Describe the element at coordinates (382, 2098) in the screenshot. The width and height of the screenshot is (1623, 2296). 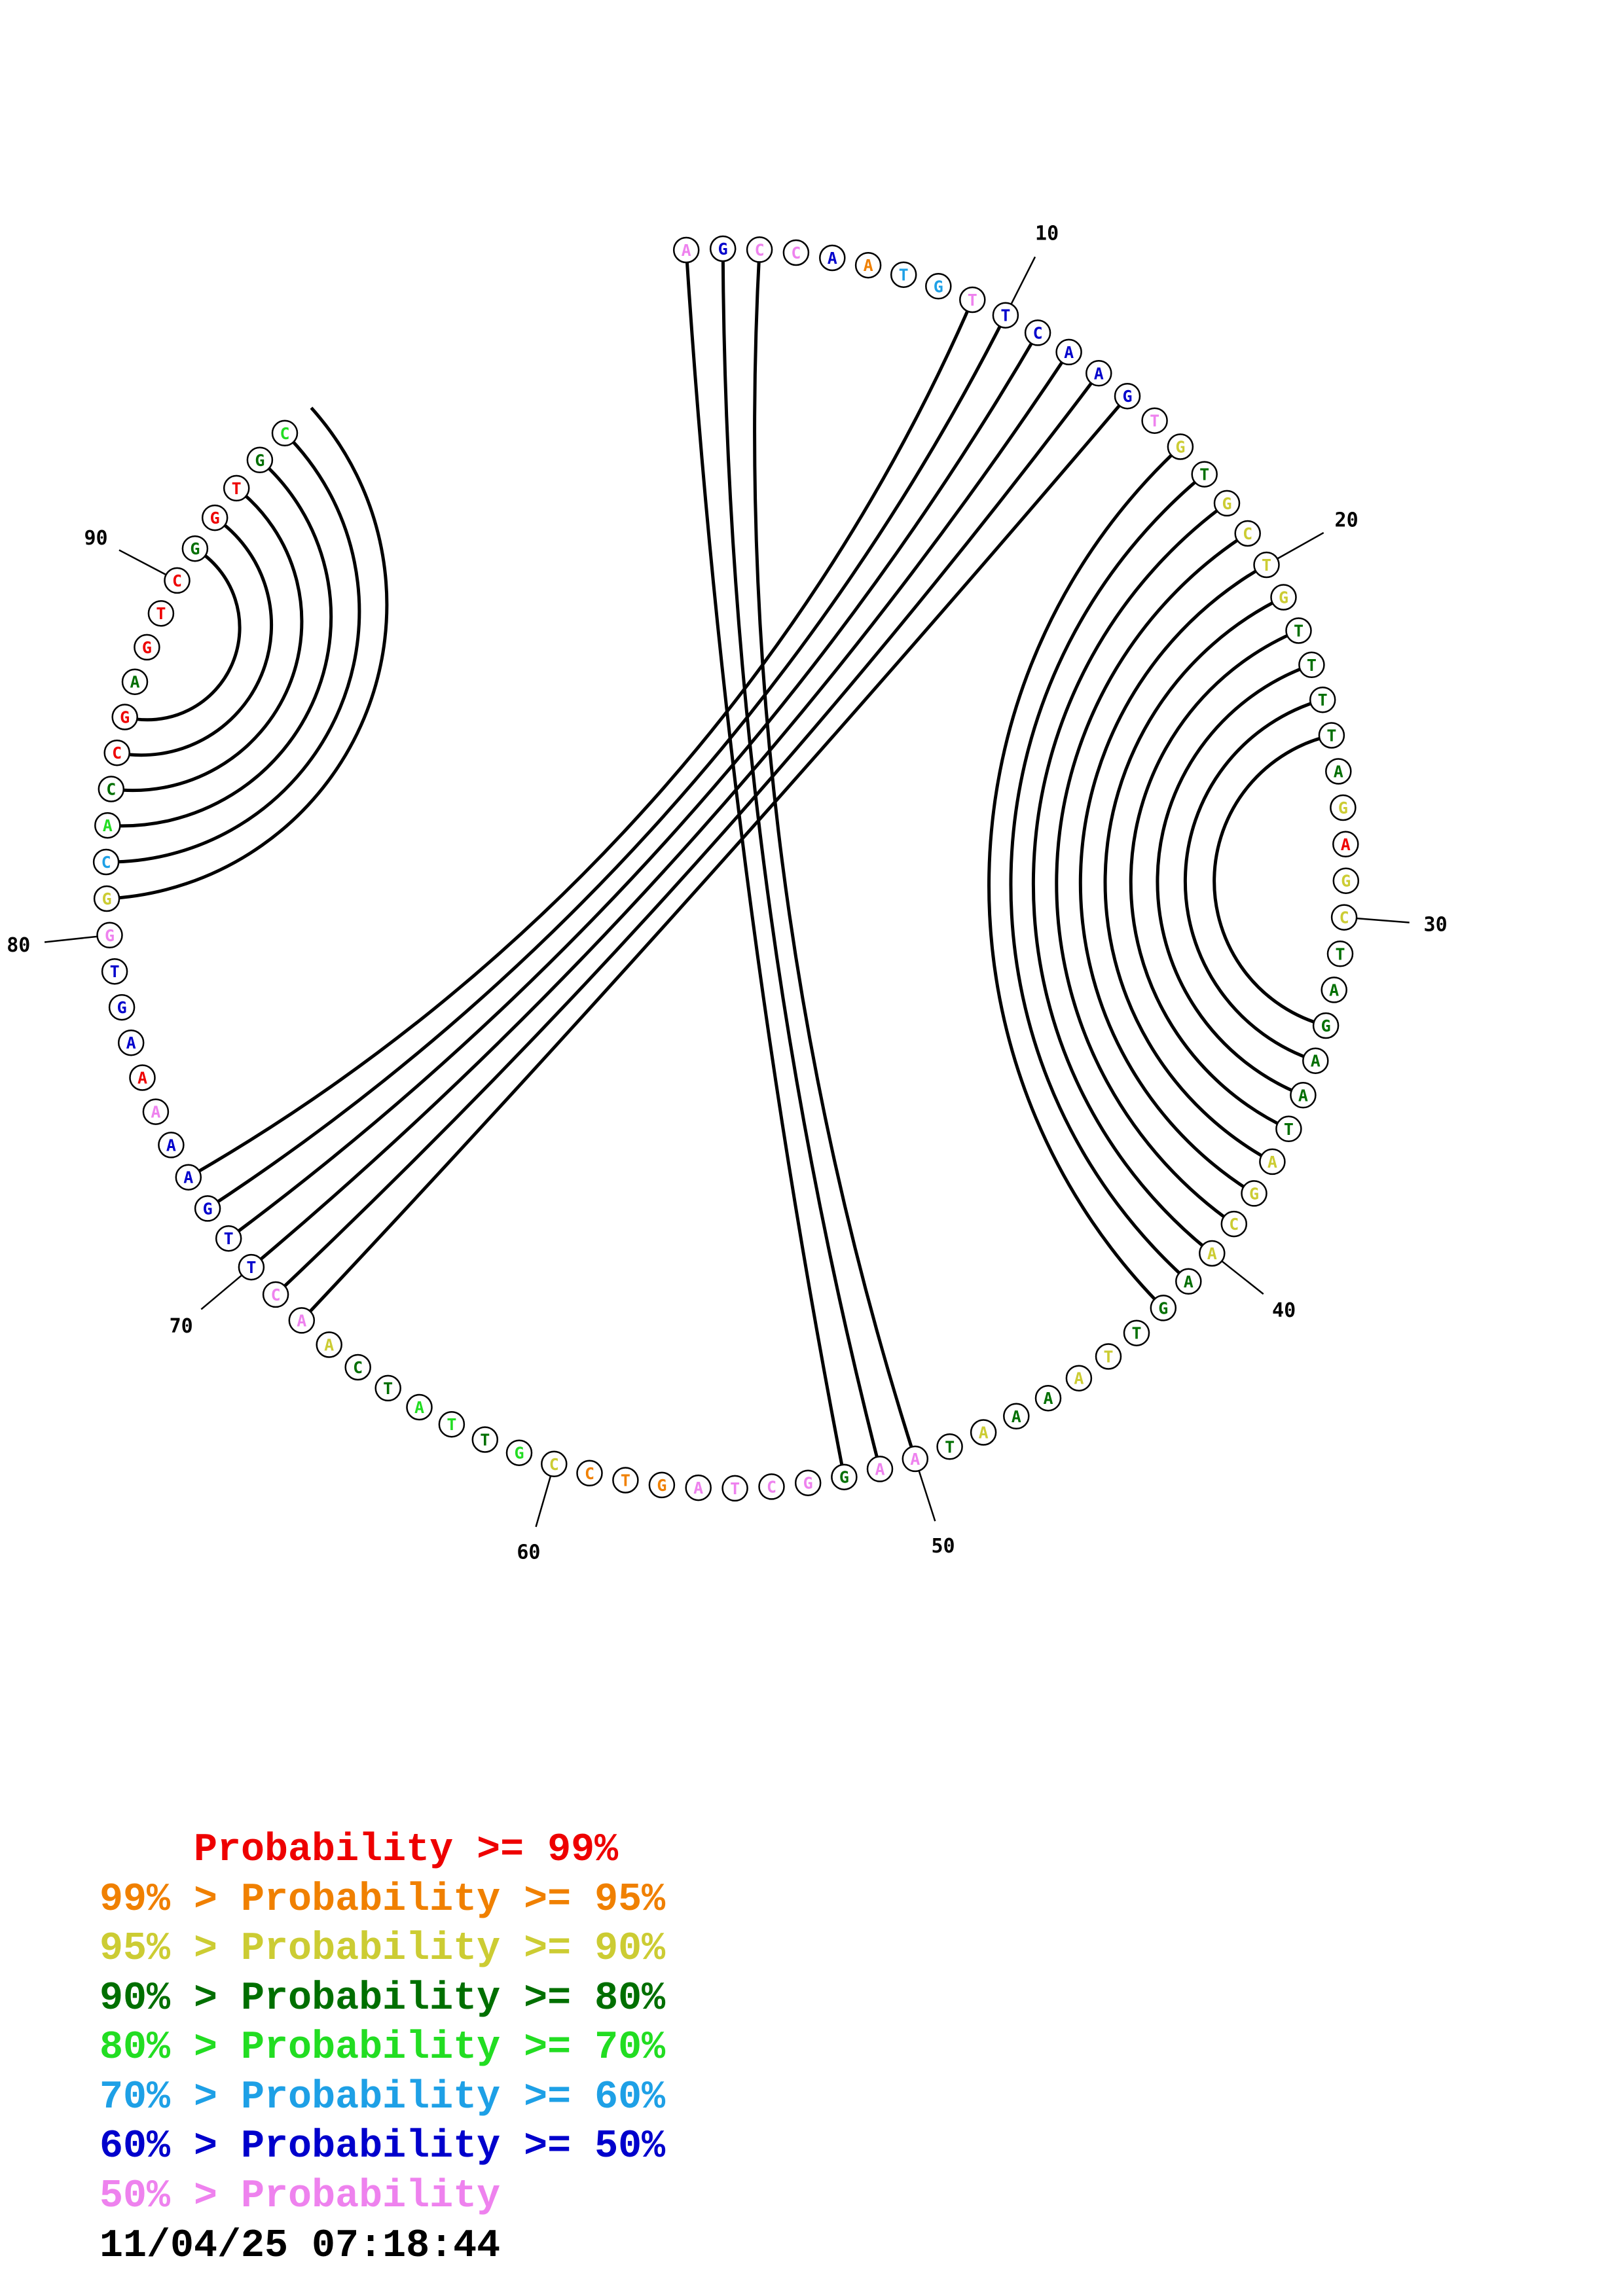
I see `legend-row: 70% > Probability >= 60%` at that location.